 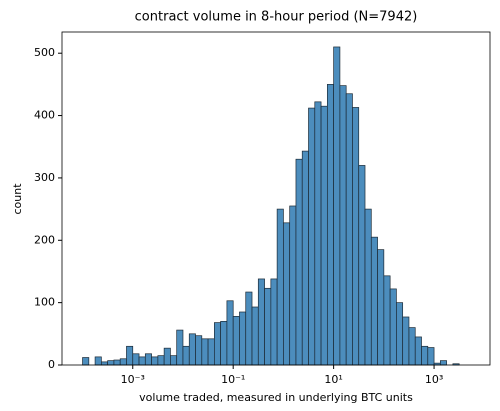 I want to click on x-tick-label: 10³, so click(x=434, y=379).